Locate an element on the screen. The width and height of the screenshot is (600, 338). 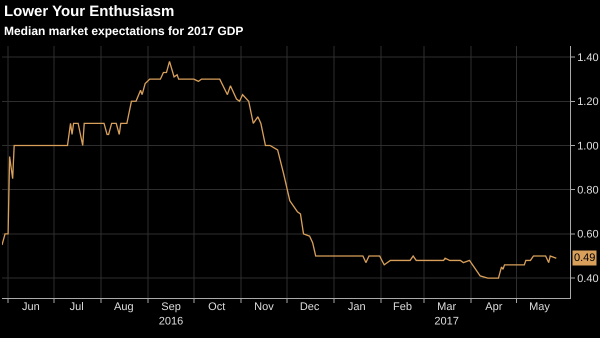
x-tick-label: Aug is located at coordinates (124, 307).